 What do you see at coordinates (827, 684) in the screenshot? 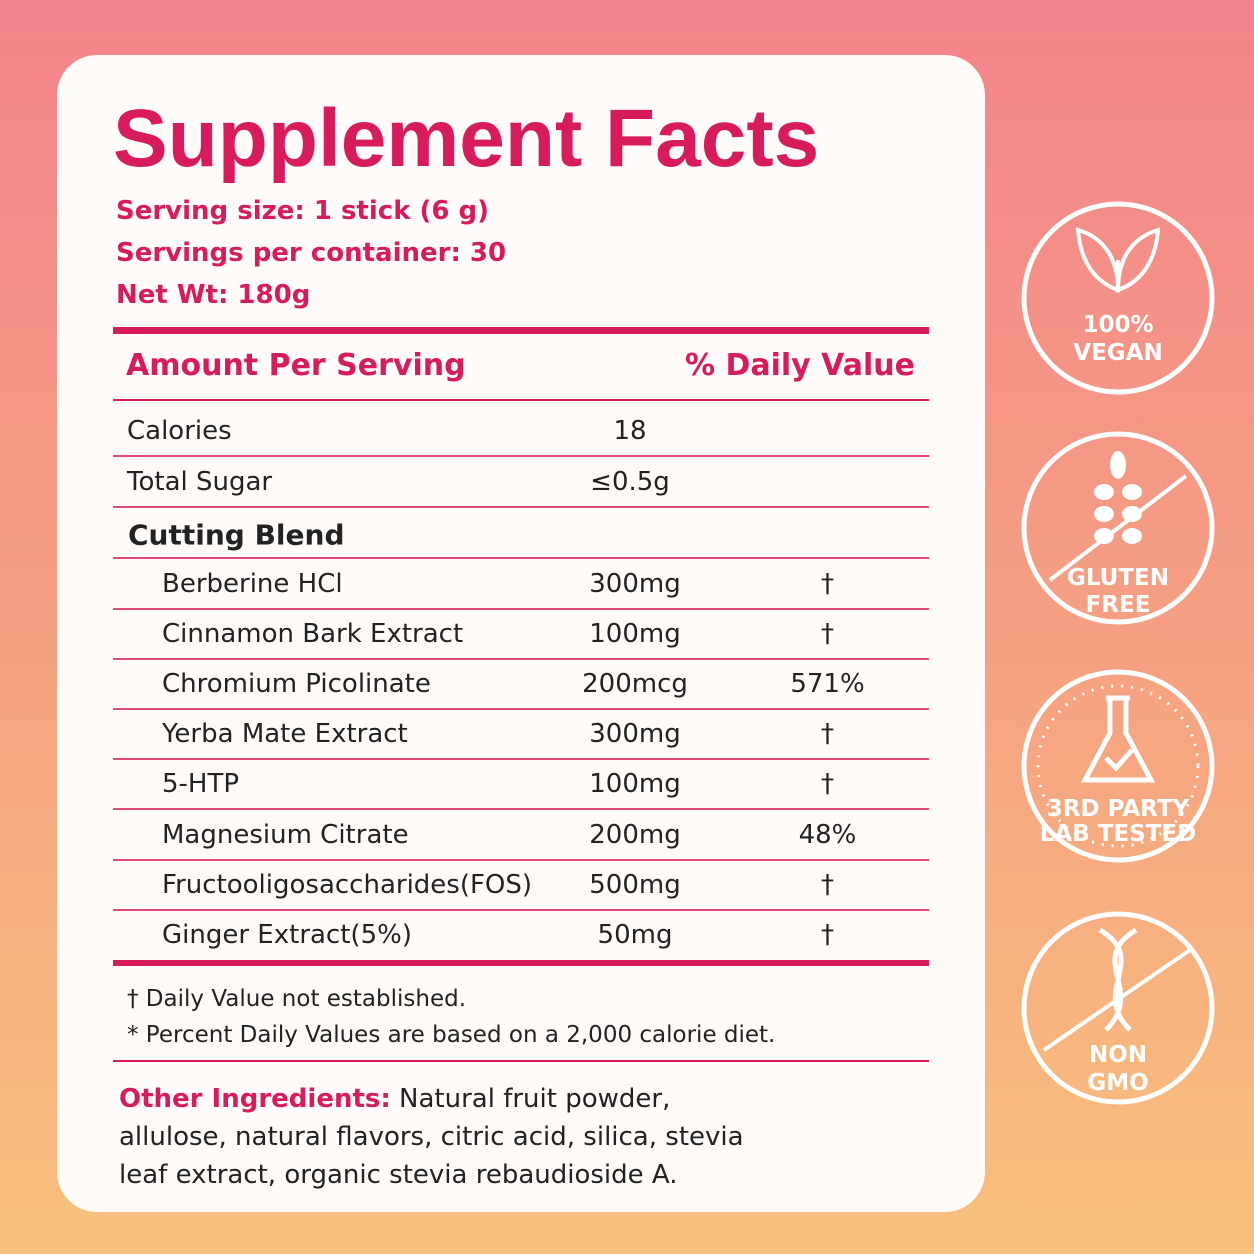
I see `ingredient-dv: 571%` at bounding box center [827, 684].